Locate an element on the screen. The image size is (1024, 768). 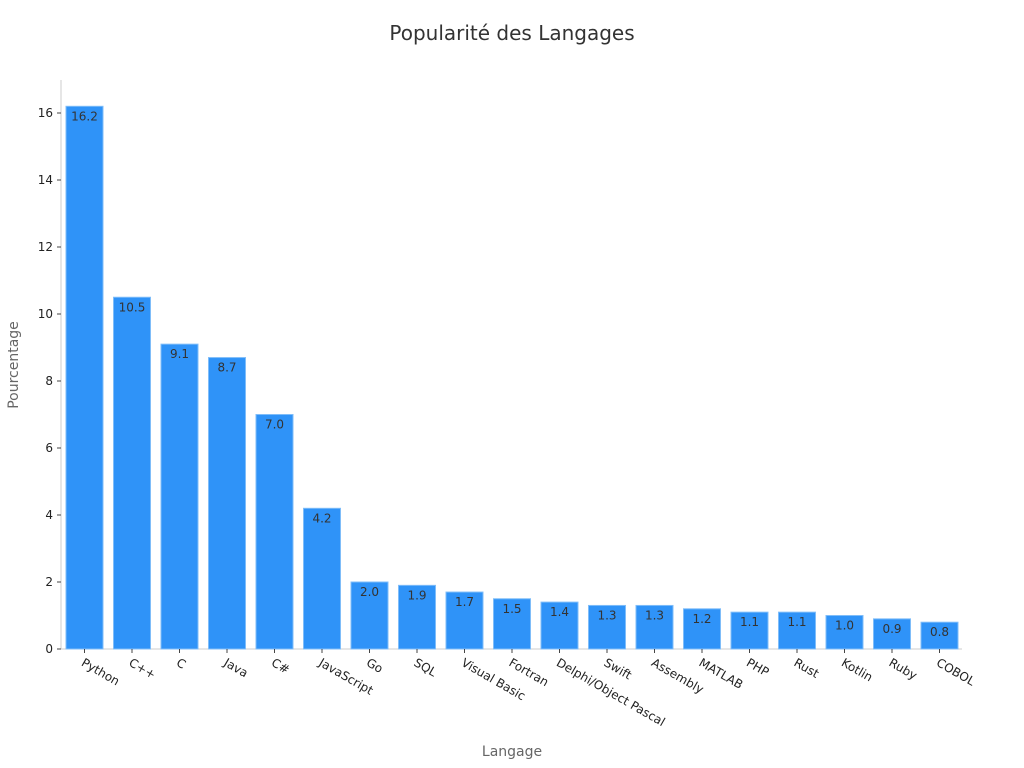
x-tick-label: Rust is located at coordinates (807, 667).